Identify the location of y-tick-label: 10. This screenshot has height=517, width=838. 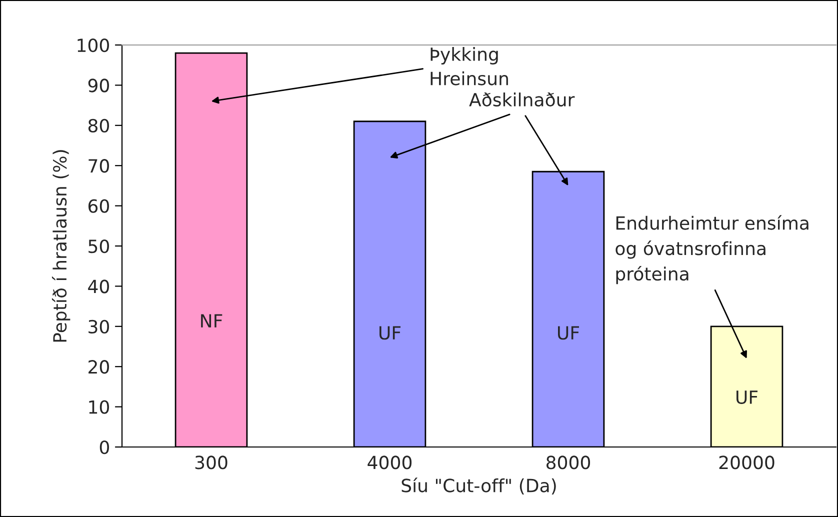
(99, 407).